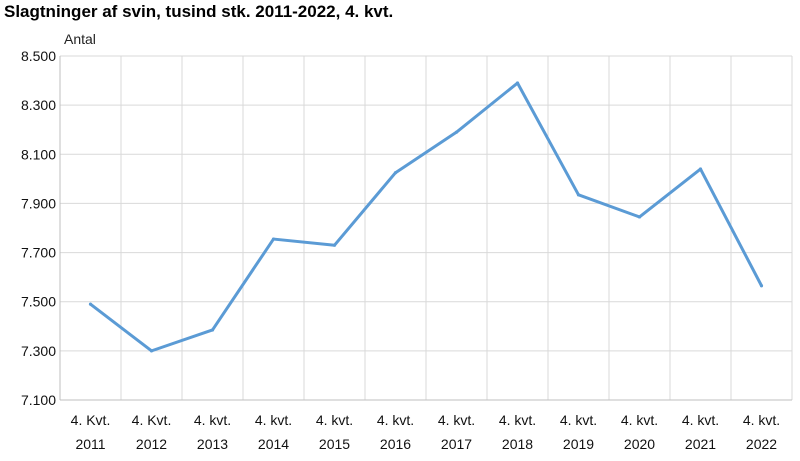 The height and width of the screenshot is (461, 800). What do you see at coordinates (700, 432) in the screenshot?
I see `x-tick-label: 4. kvt. 2021` at bounding box center [700, 432].